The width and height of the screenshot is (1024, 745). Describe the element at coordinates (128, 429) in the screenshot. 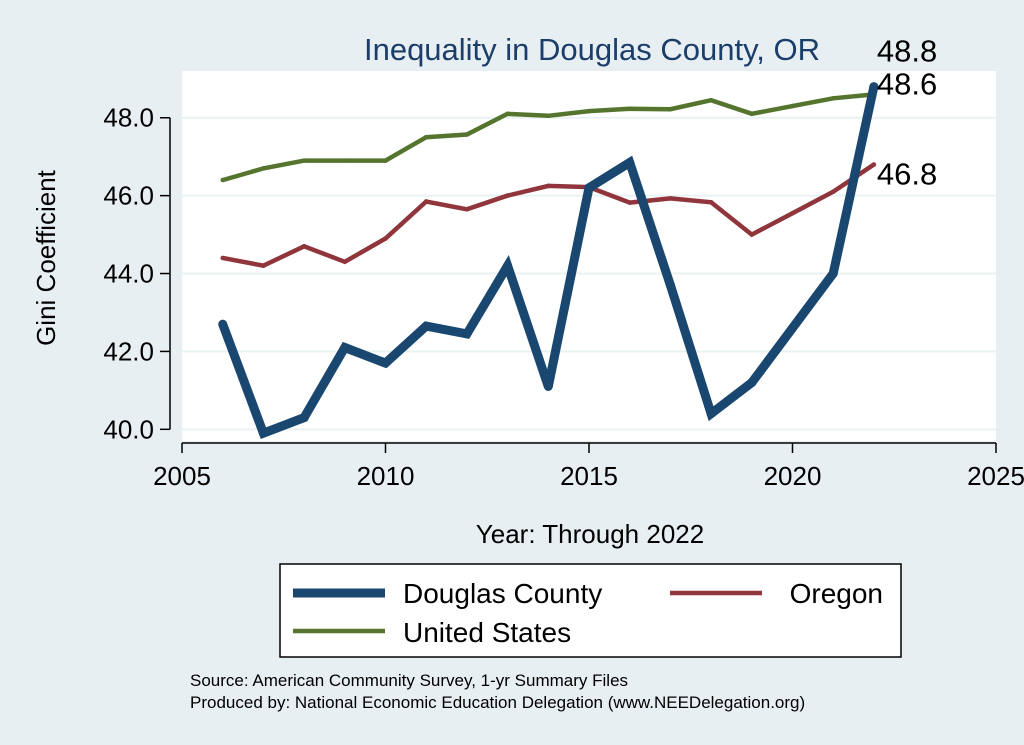

I see `y-tick-label: 40.0` at that location.